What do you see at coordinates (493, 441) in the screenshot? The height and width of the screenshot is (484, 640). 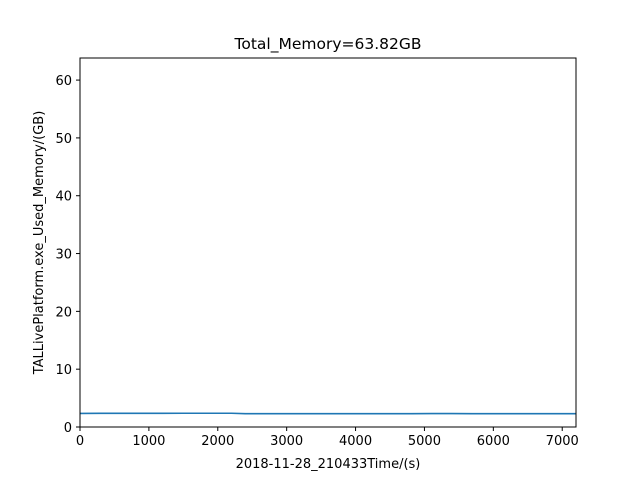 I see `x-tick-label: 6000` at bounding box center [493, 441].